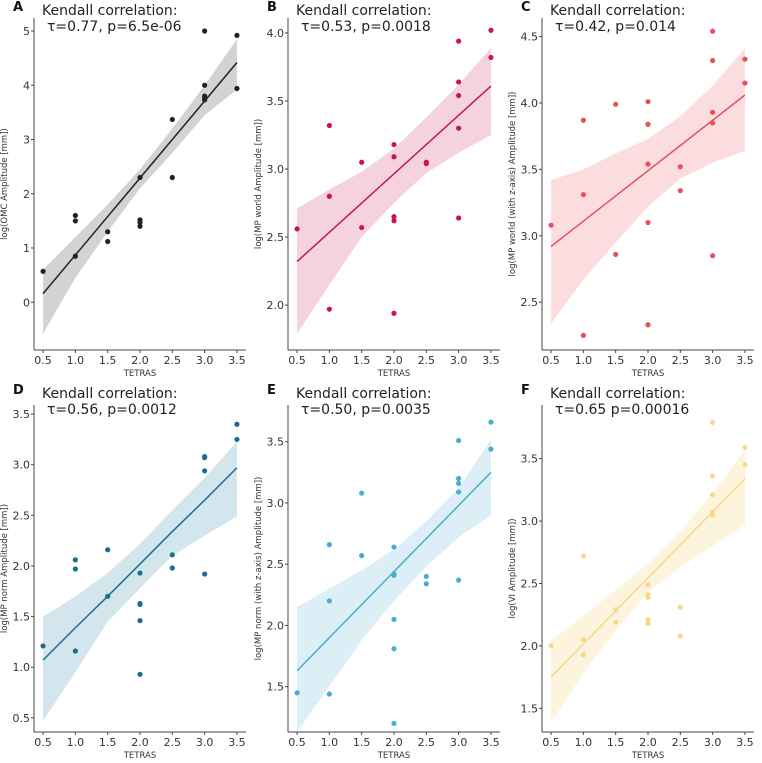  What do you see at coordinates (364, 402) in the screenshot?
I see `kendall-annotation: Kendall correlation: τ=0.50, p=0.0035` at bounding box center [364, 402].